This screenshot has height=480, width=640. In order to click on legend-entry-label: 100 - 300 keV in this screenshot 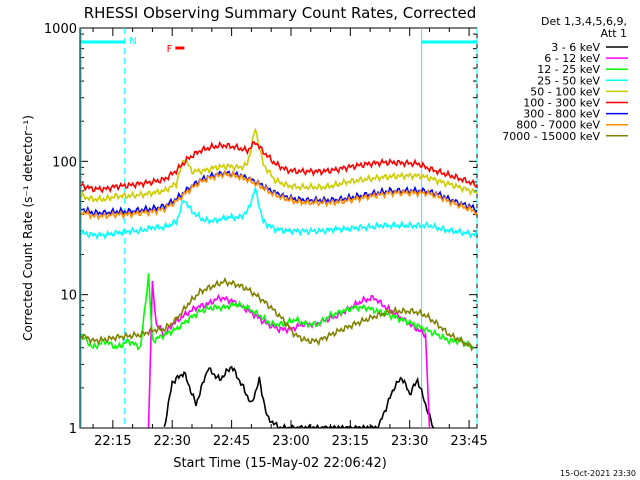, I will do `click(561, 103)`.